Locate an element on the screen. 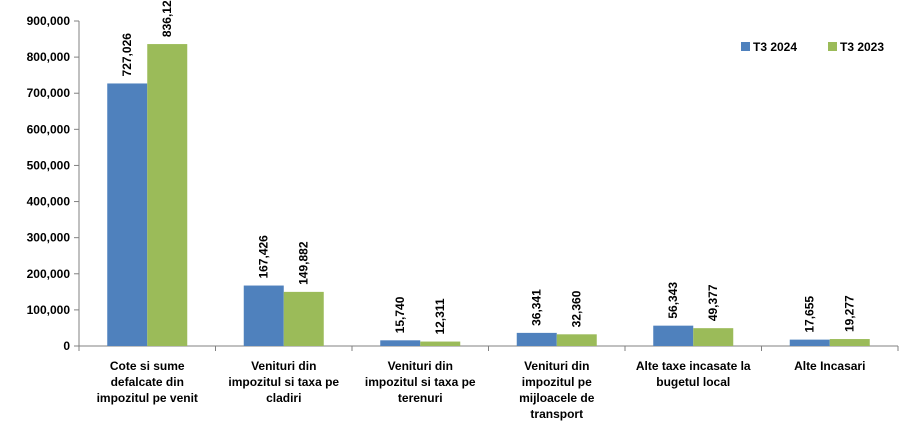  x-category-label: Venituri din impozitul si taxa pe terenuri is located at coordinates (420, 382).